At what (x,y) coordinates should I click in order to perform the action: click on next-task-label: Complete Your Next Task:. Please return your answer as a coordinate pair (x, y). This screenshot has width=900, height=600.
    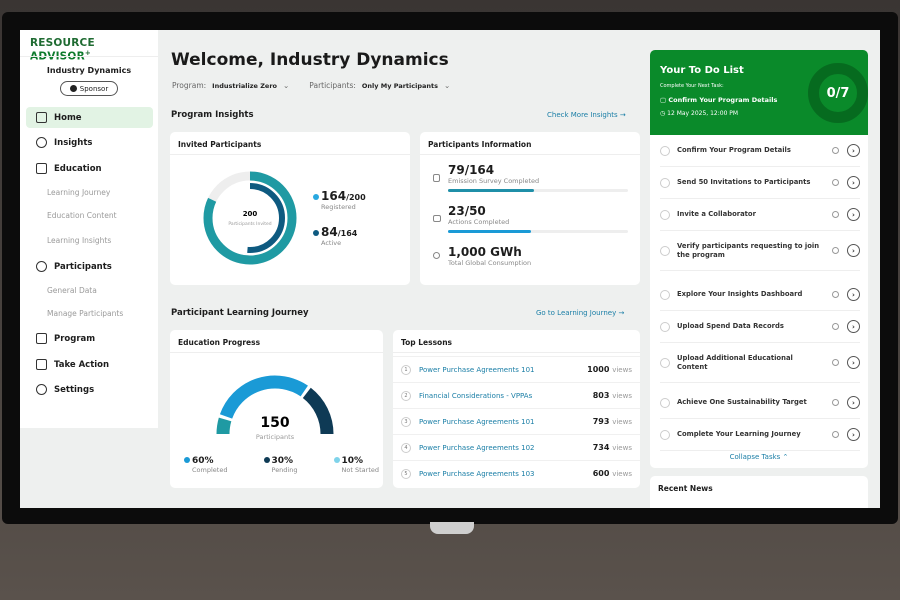
    Looking at the image, I should click on (692, 86).